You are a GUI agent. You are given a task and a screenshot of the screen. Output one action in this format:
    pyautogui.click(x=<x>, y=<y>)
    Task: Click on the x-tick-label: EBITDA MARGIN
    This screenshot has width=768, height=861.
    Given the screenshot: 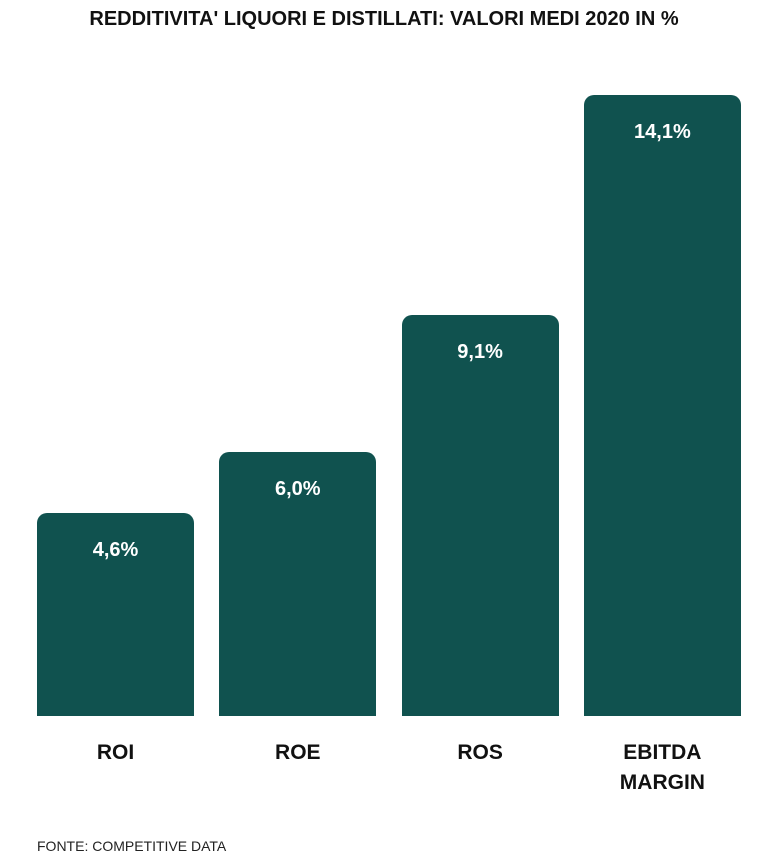 What is the action you would take?
    pyautogui.click(x=662, y=767)
    